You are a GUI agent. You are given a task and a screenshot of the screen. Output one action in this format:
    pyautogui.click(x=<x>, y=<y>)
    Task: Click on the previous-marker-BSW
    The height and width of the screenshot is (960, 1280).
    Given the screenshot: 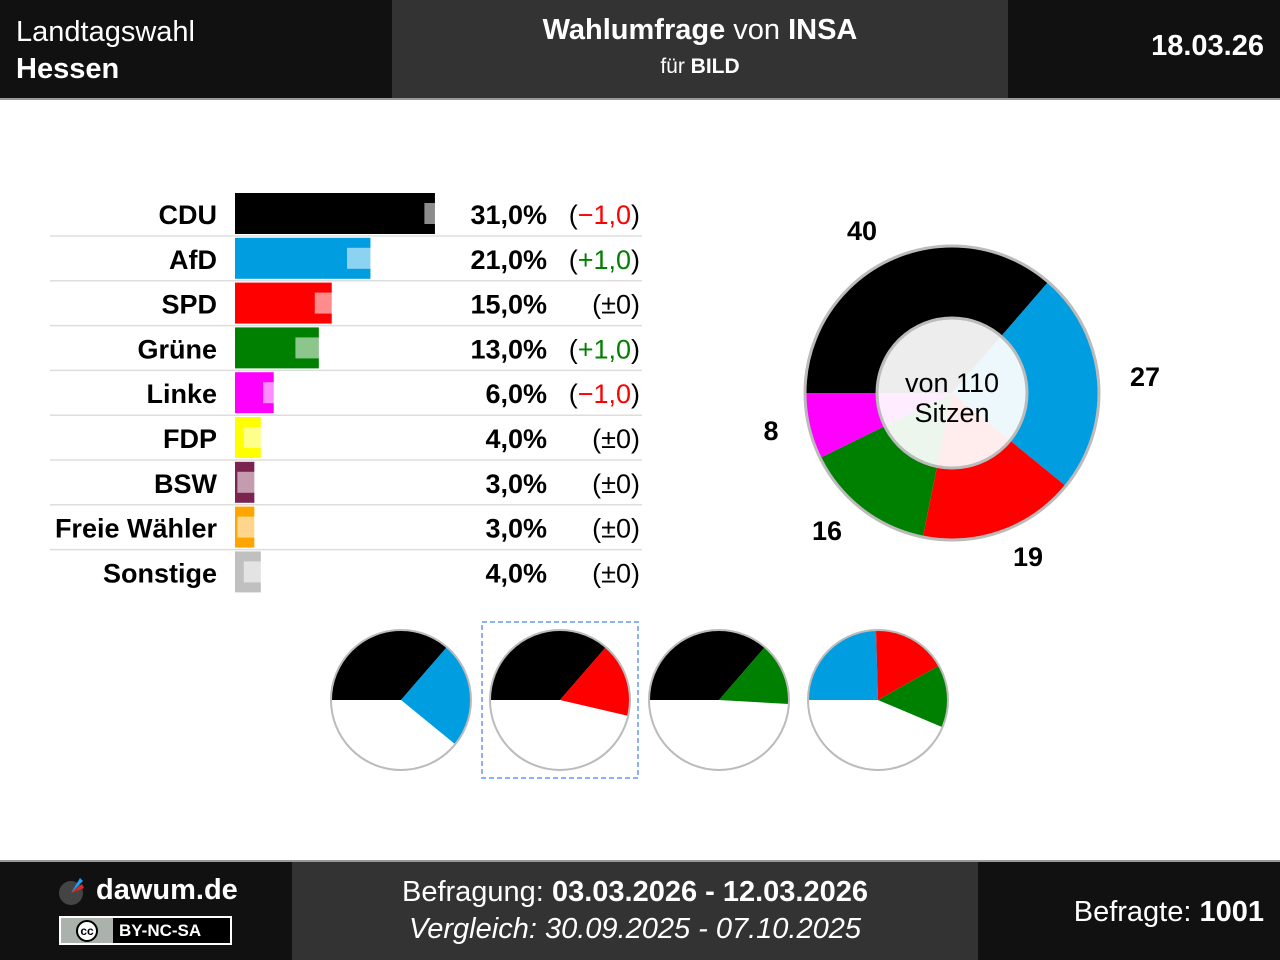 What is the action you would take?
    pyautogui.click(x=254, y=482)
    